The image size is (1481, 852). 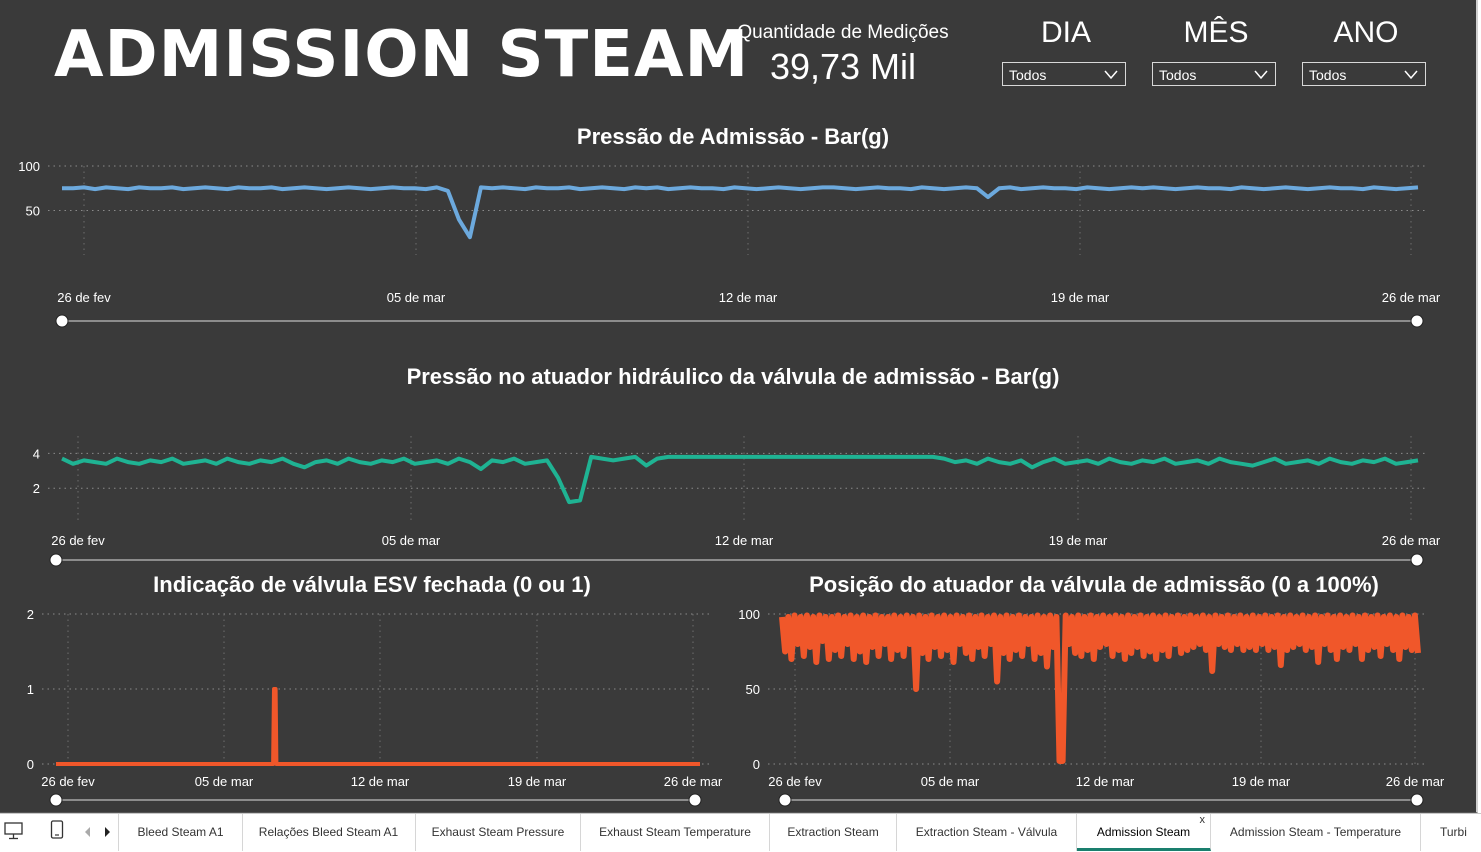 I want to click on mobile-view-icon, so click(x=57, y=830).